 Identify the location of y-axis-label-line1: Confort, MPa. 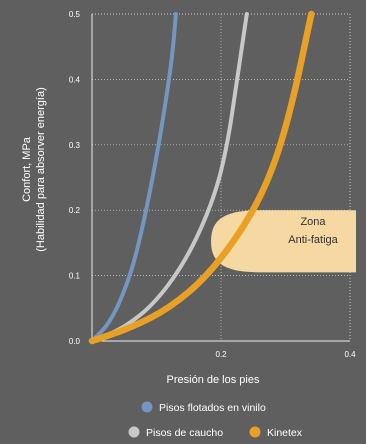
(27, 169).